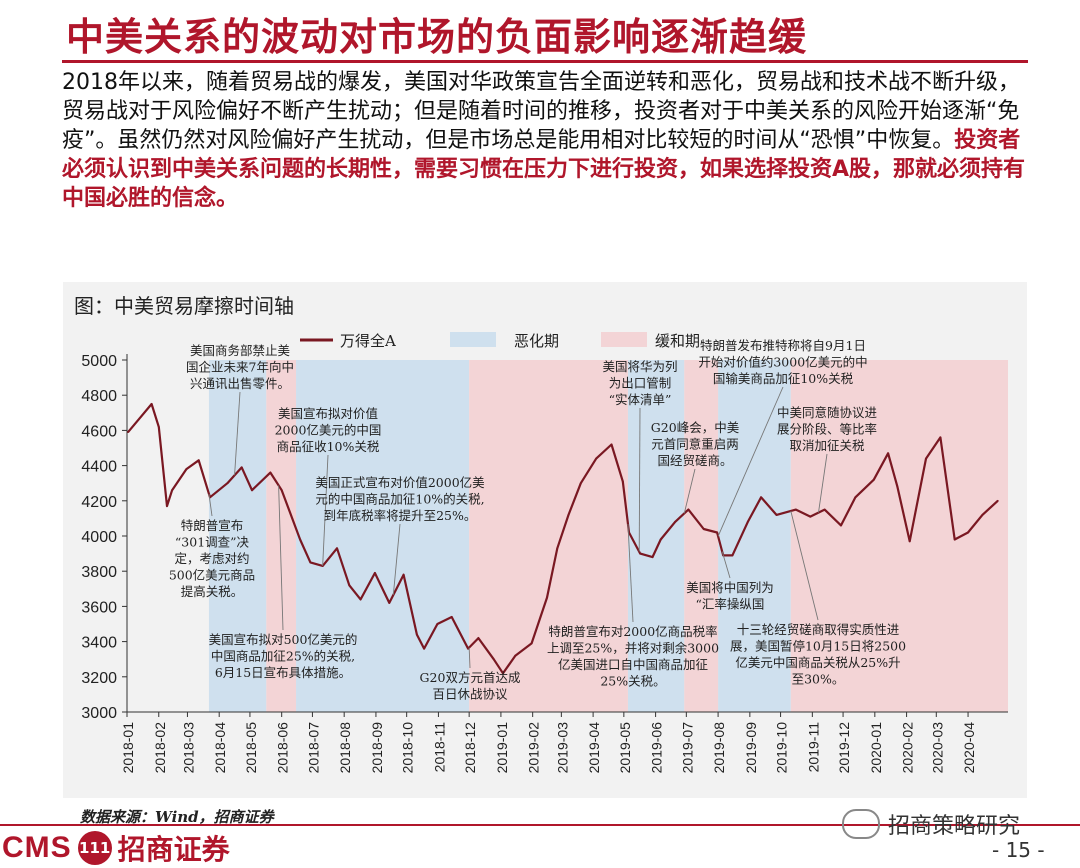  What do you see at coordinates (99, 643) in the screenshot?
I see `y-tick-label-3400: 3400` at bounding box center [99, 643].